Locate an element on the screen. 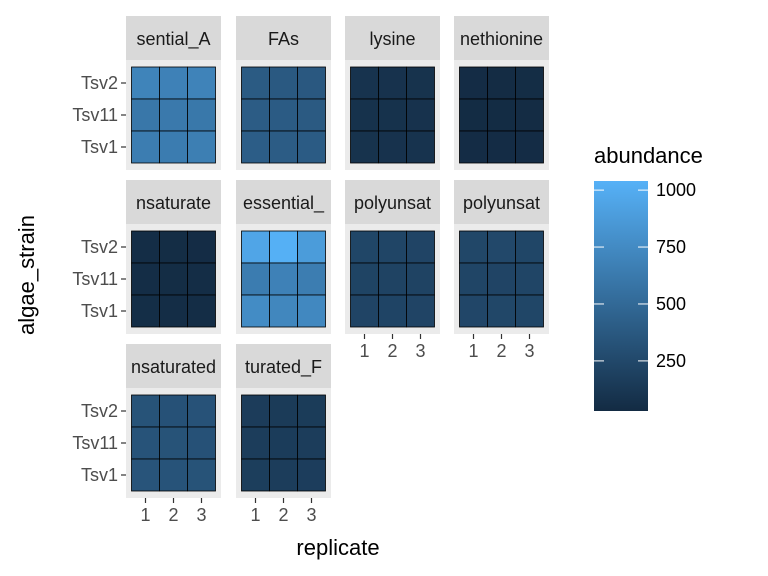  facet-strip-label: nsaturate is located at coordinates (173, 203).